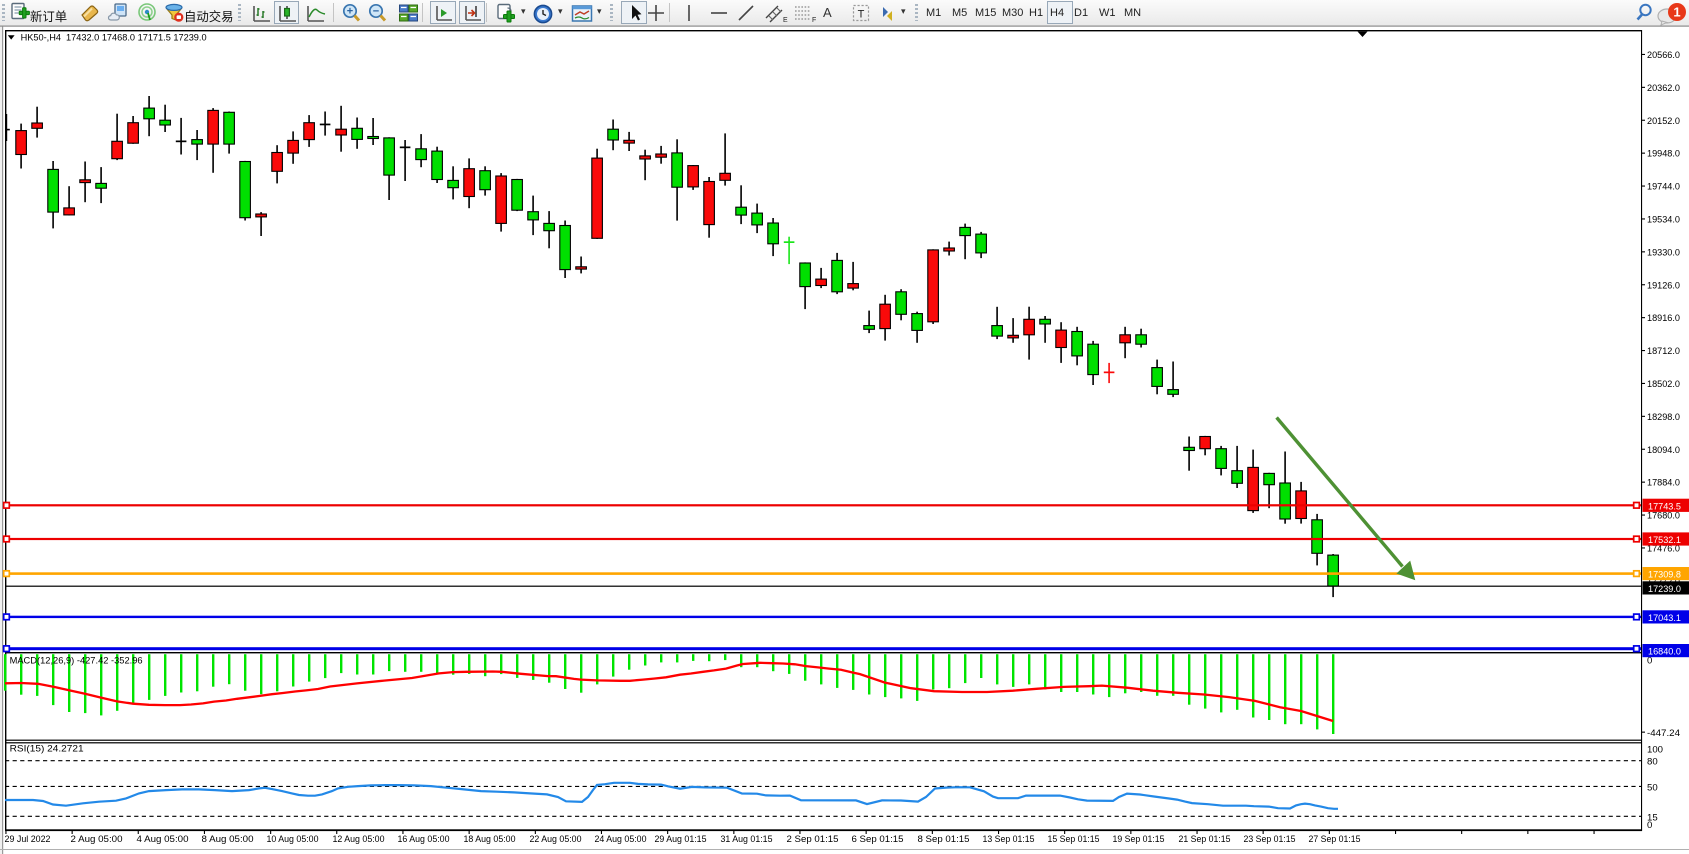 The image size is (1689, 854). I want to click on svg-text: 4 Aug 05:00, so click(163, 839).